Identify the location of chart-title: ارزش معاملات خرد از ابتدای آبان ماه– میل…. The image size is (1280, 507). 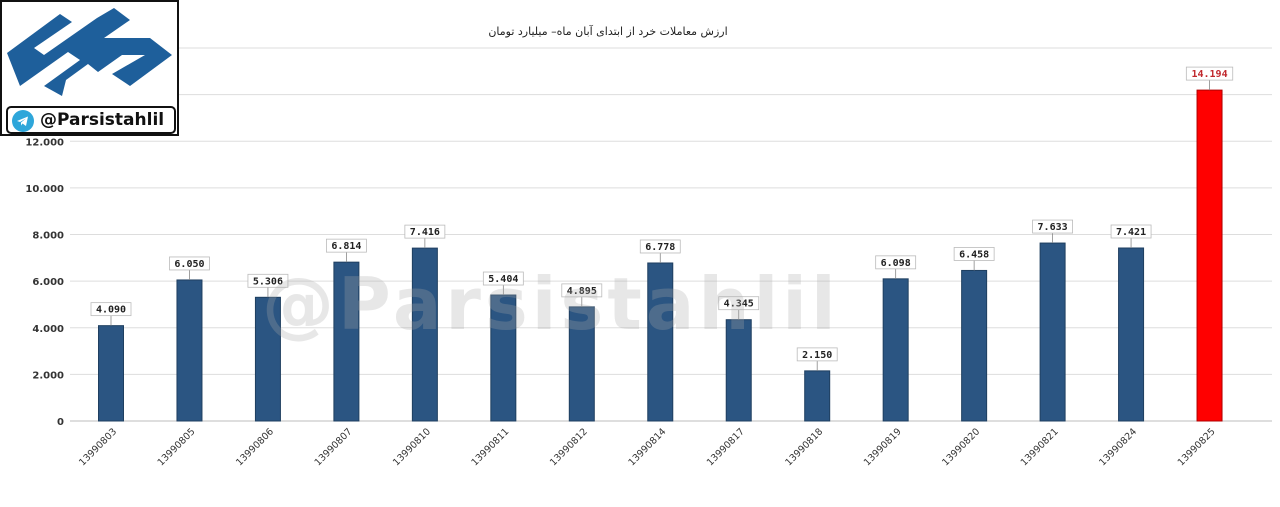
(607, 31).